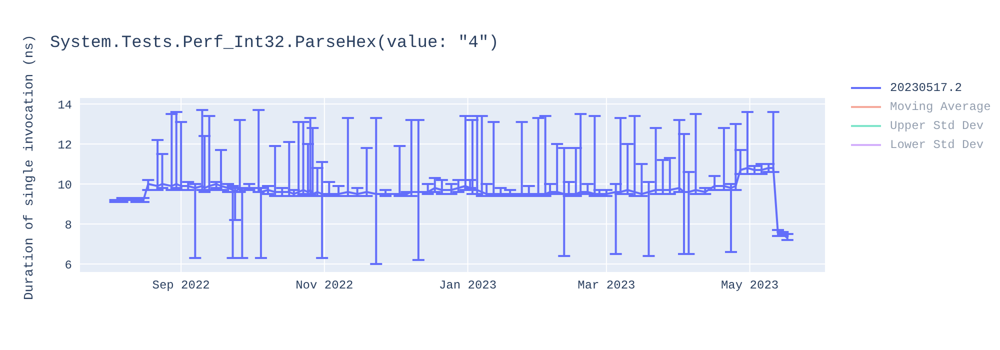 The height and width of the screenshot is (350, 1000). I want to click on x-tick-label: Jan 2023, so click(467, 285).